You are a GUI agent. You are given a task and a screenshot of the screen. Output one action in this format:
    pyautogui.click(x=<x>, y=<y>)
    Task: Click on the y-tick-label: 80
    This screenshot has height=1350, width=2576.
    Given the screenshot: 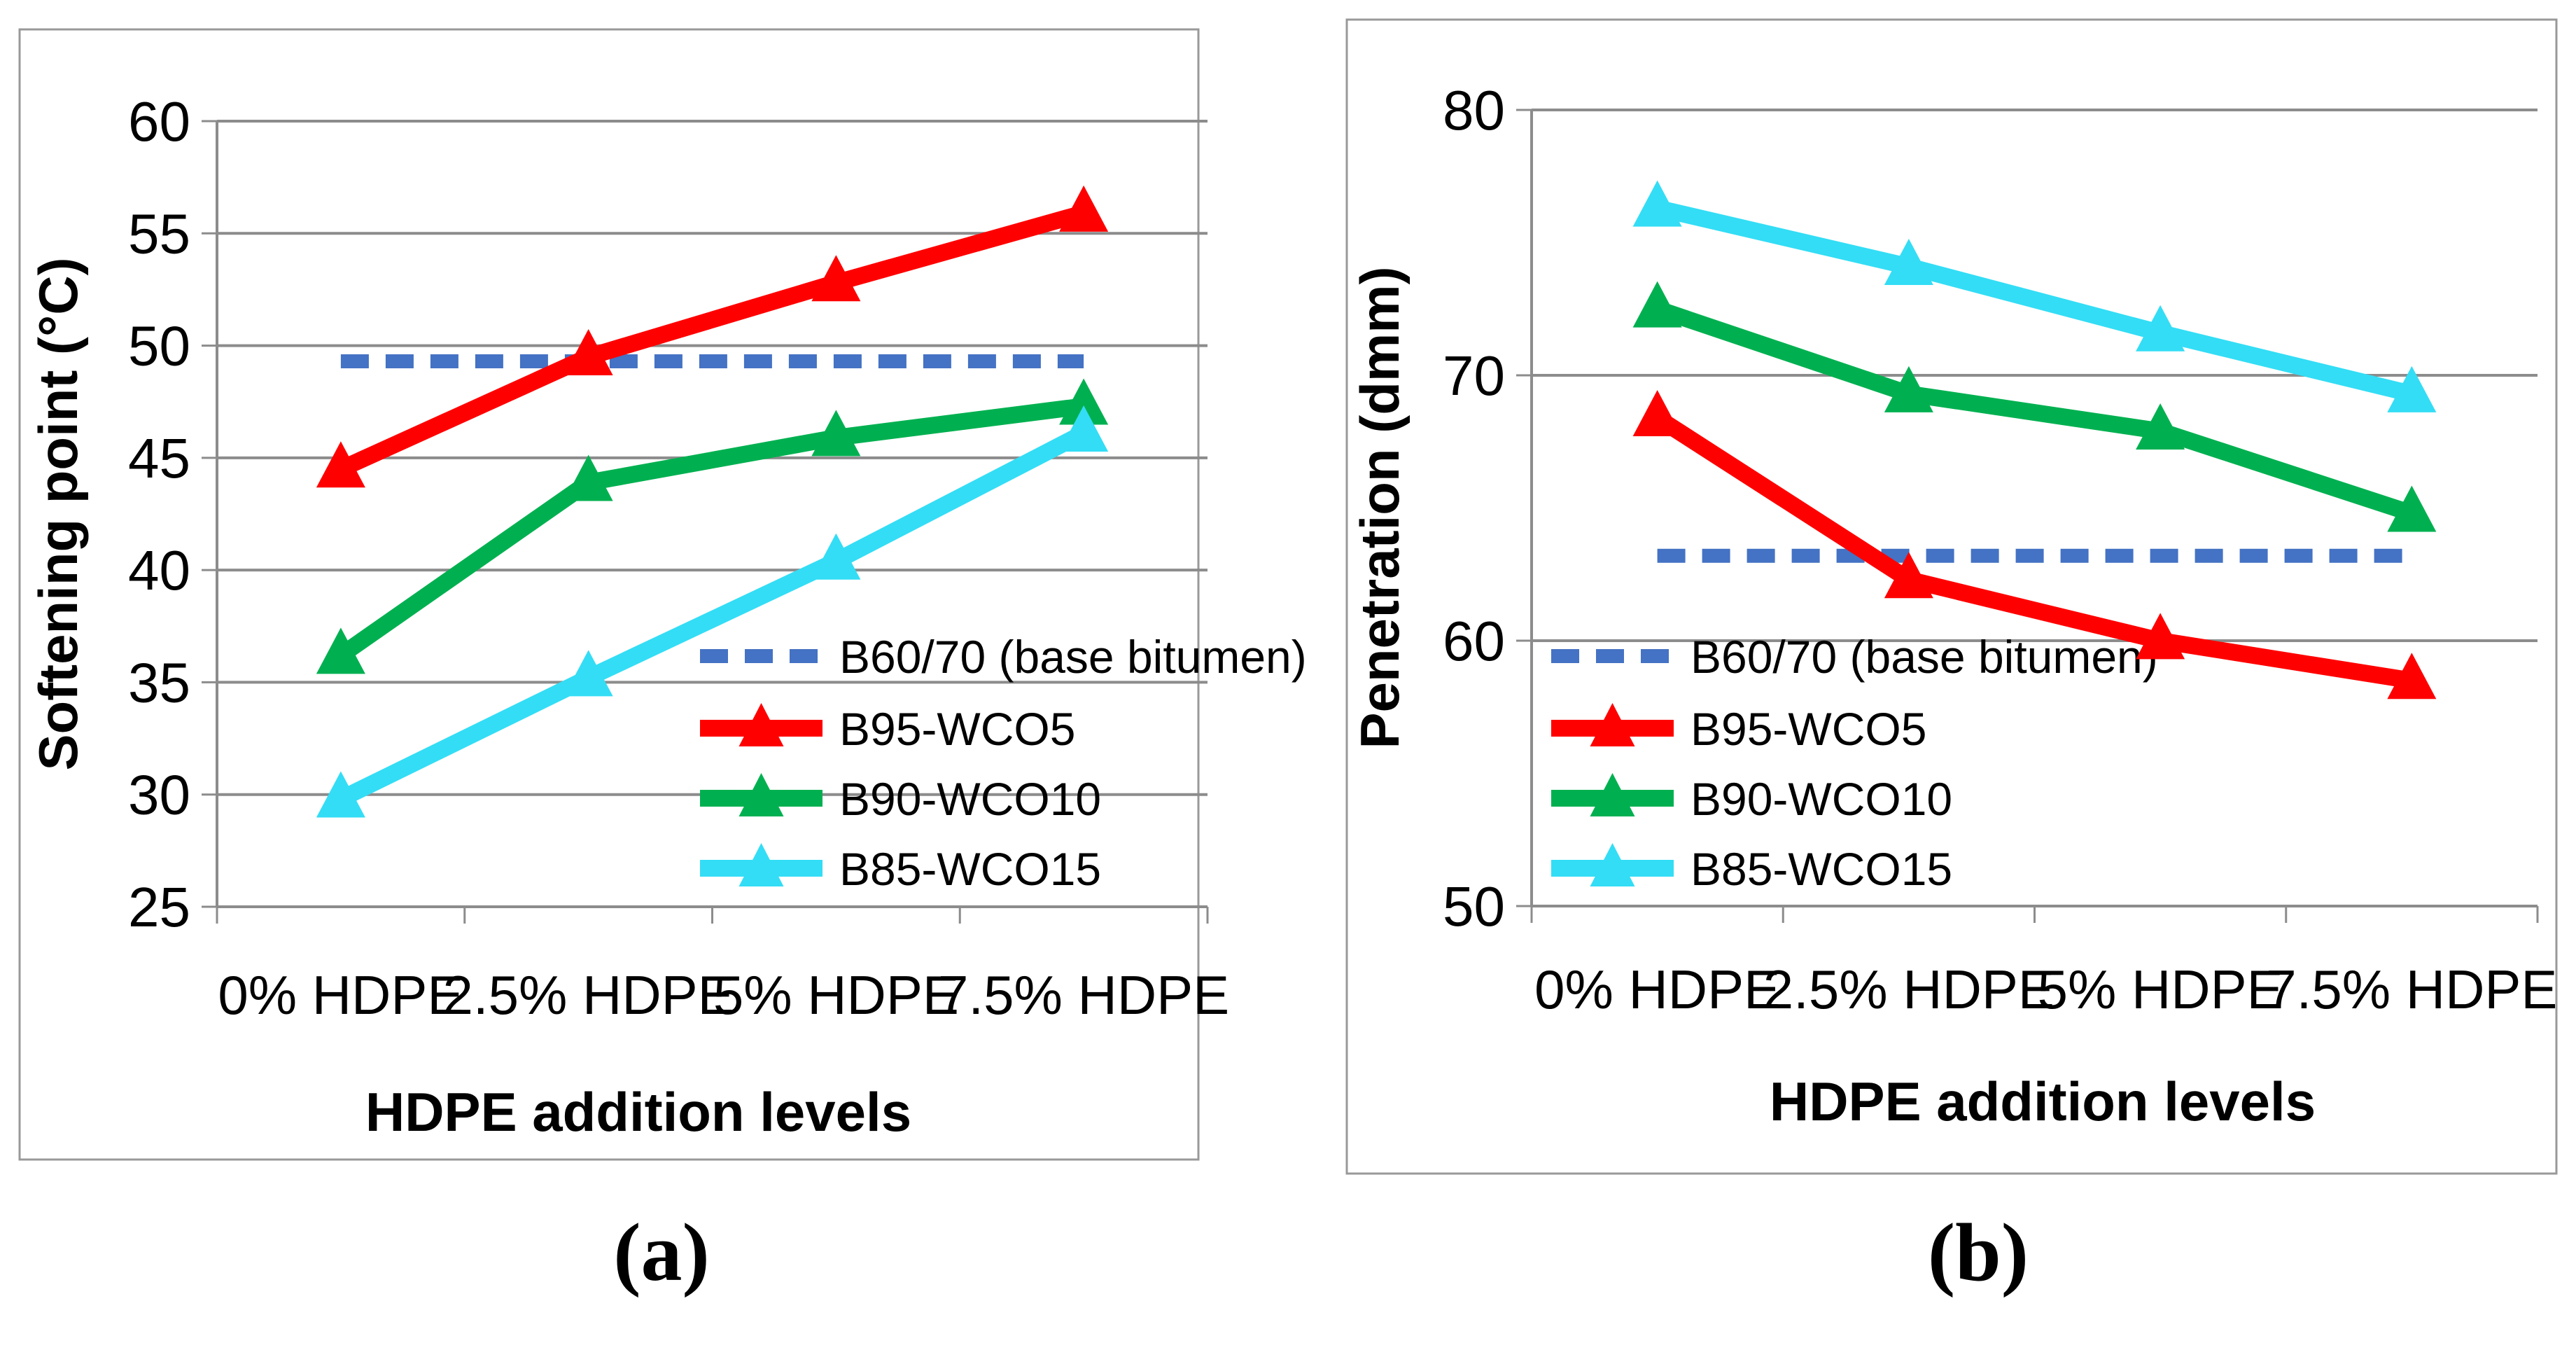 What is the action you would take?
    pyautogui.click(x=1474, y=110)
    